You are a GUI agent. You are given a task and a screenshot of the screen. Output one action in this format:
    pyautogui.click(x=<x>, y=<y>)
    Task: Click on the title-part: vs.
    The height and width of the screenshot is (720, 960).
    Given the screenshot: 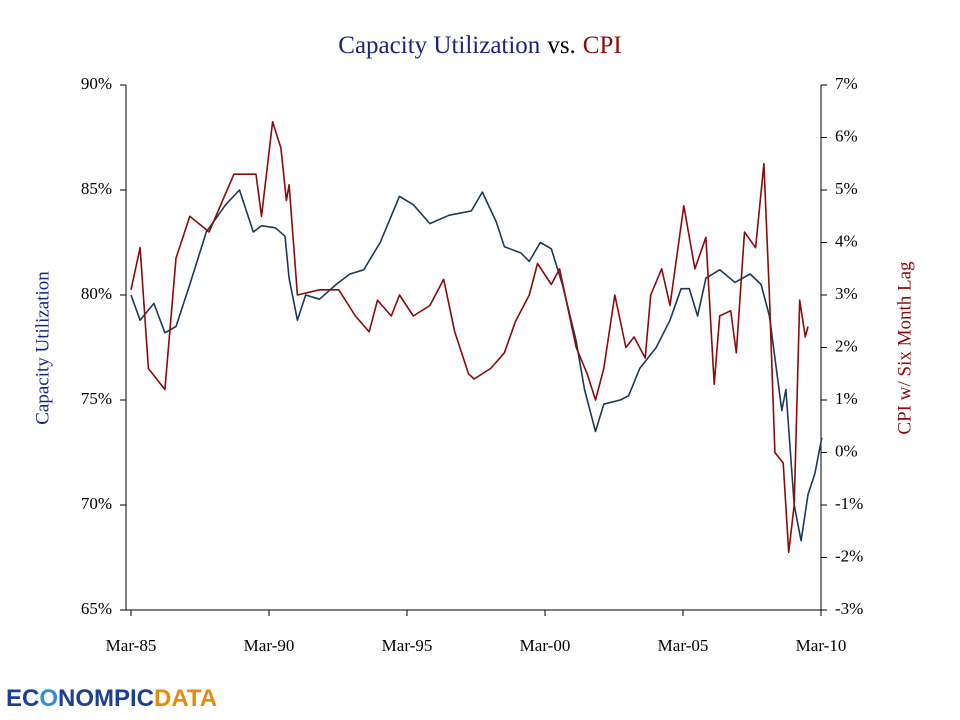 What is the action you would take?
    pyautogui.click(x=561, y=45)
    